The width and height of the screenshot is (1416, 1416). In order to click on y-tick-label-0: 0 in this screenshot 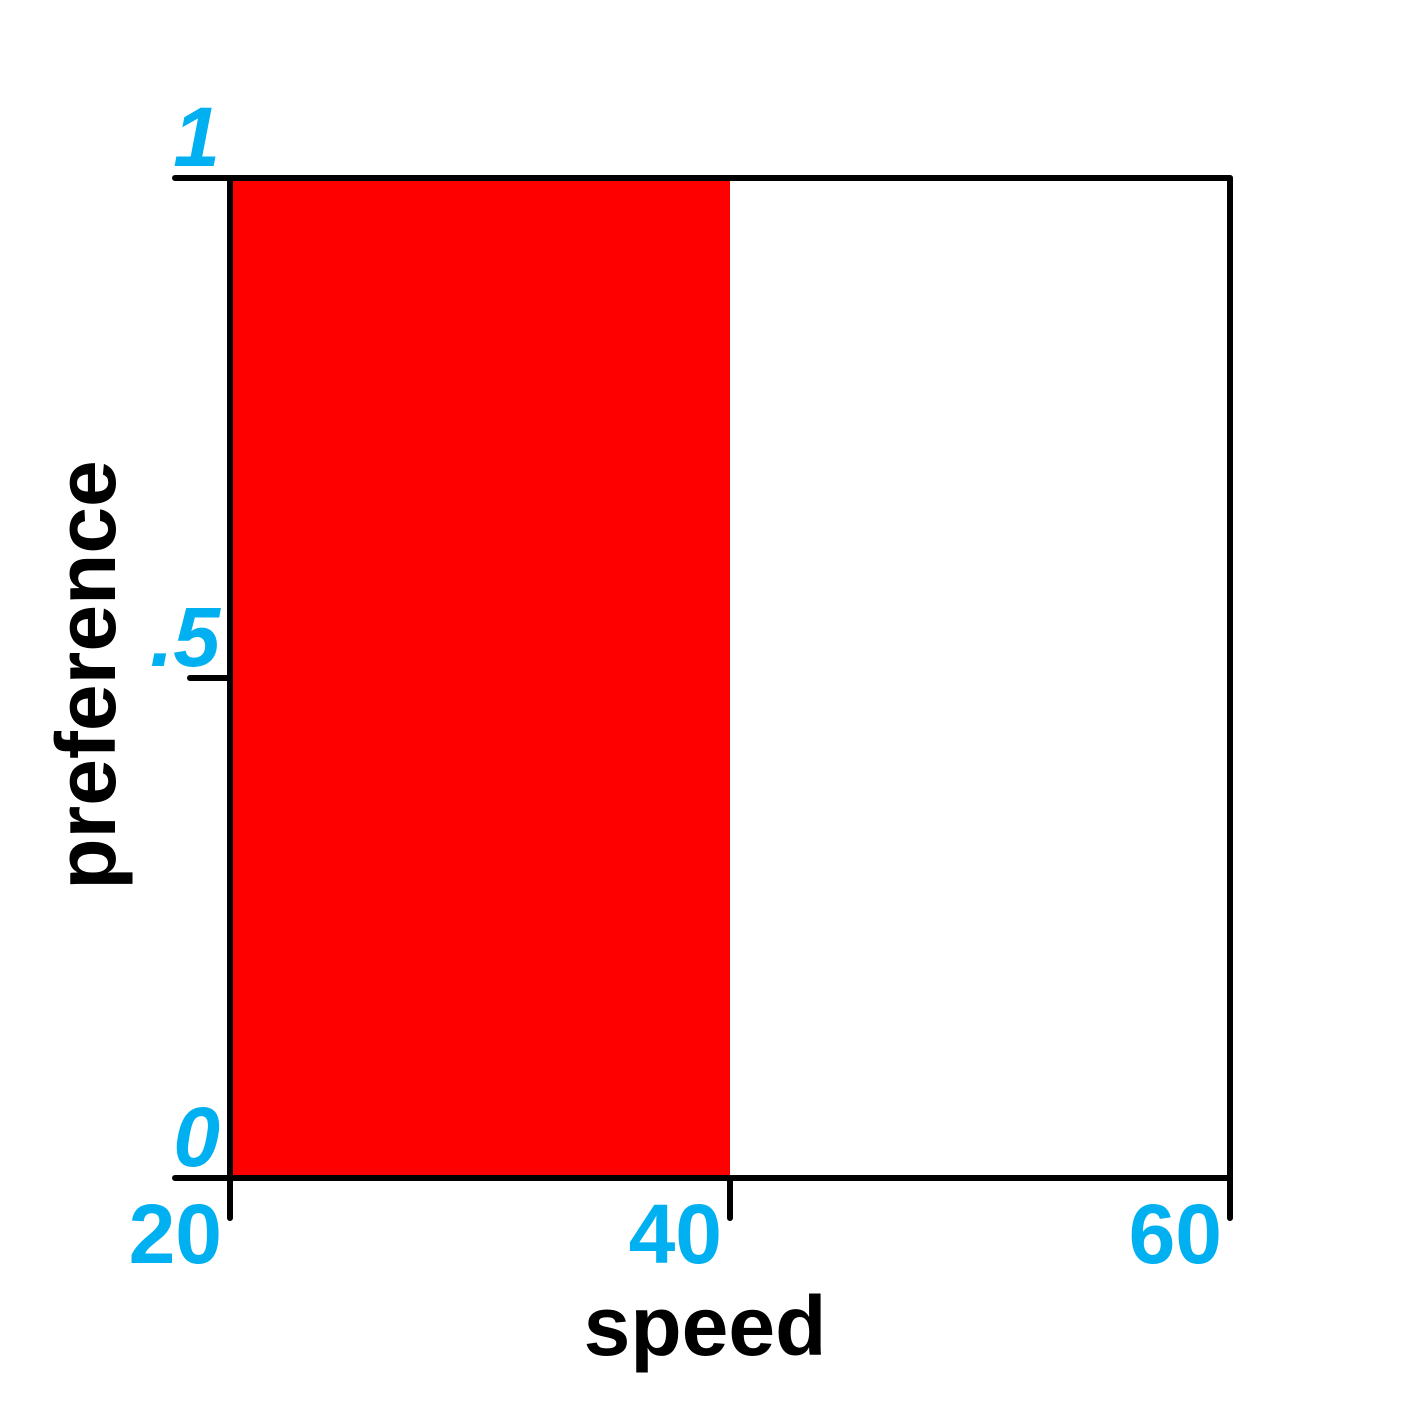, I will do `click(196, 1137)`.